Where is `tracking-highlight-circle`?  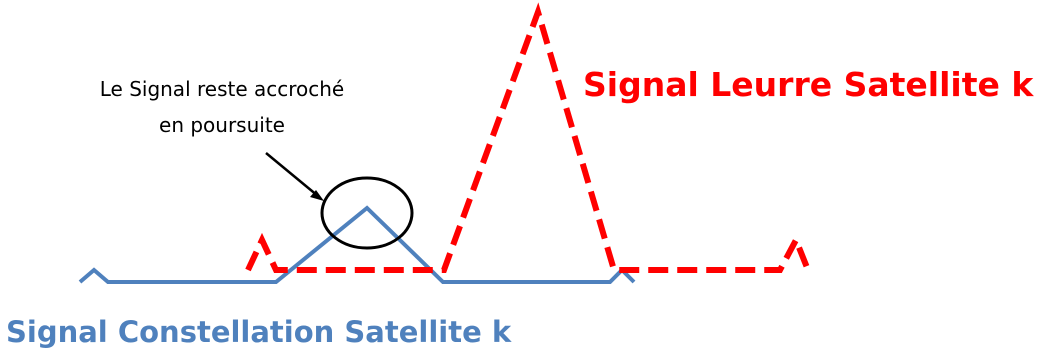
tracking-highlight-circle is located at coordinates (367, 213).